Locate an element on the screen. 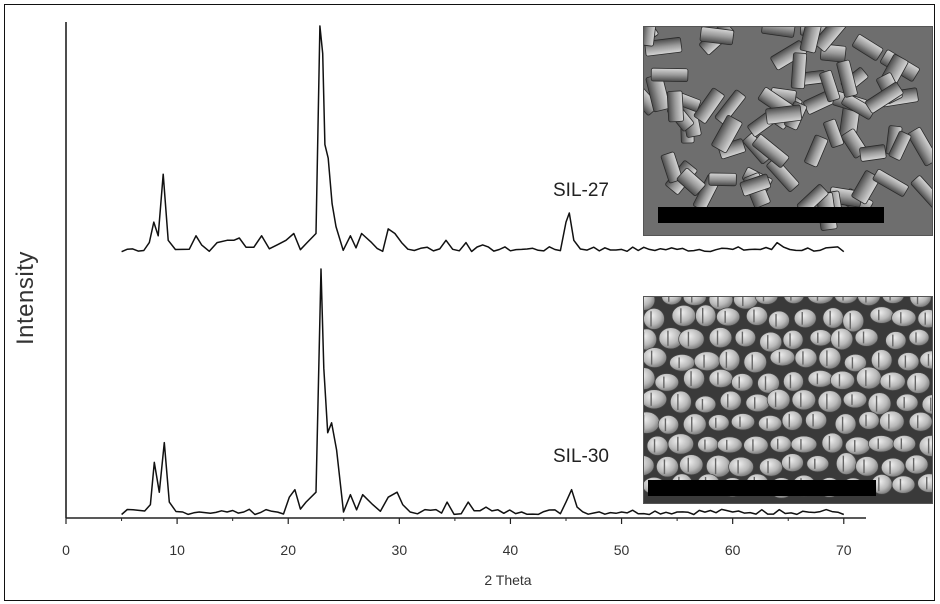 This screenshot has width=940, height=604. x-tick-label: 60 is located at coordinates (733, 550).